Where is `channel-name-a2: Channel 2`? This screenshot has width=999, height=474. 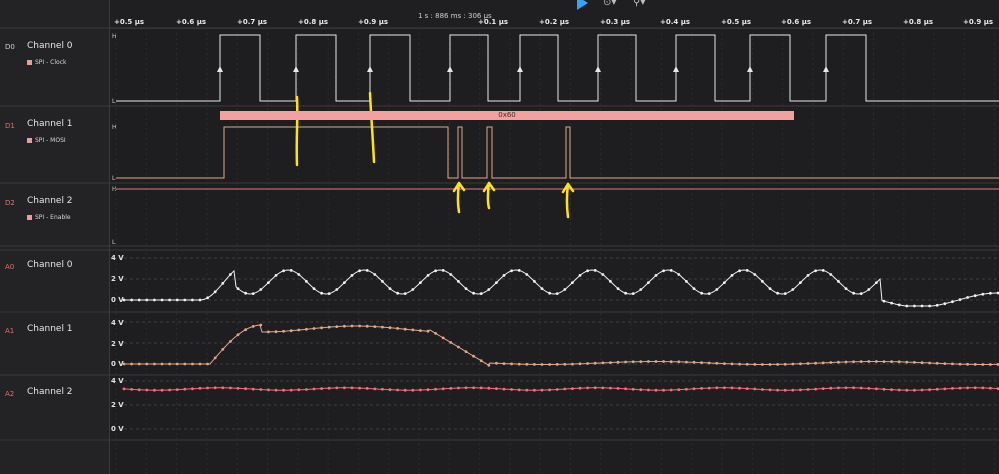 channel-name-a2: Channel 2 is located at coordinates (50, 392).